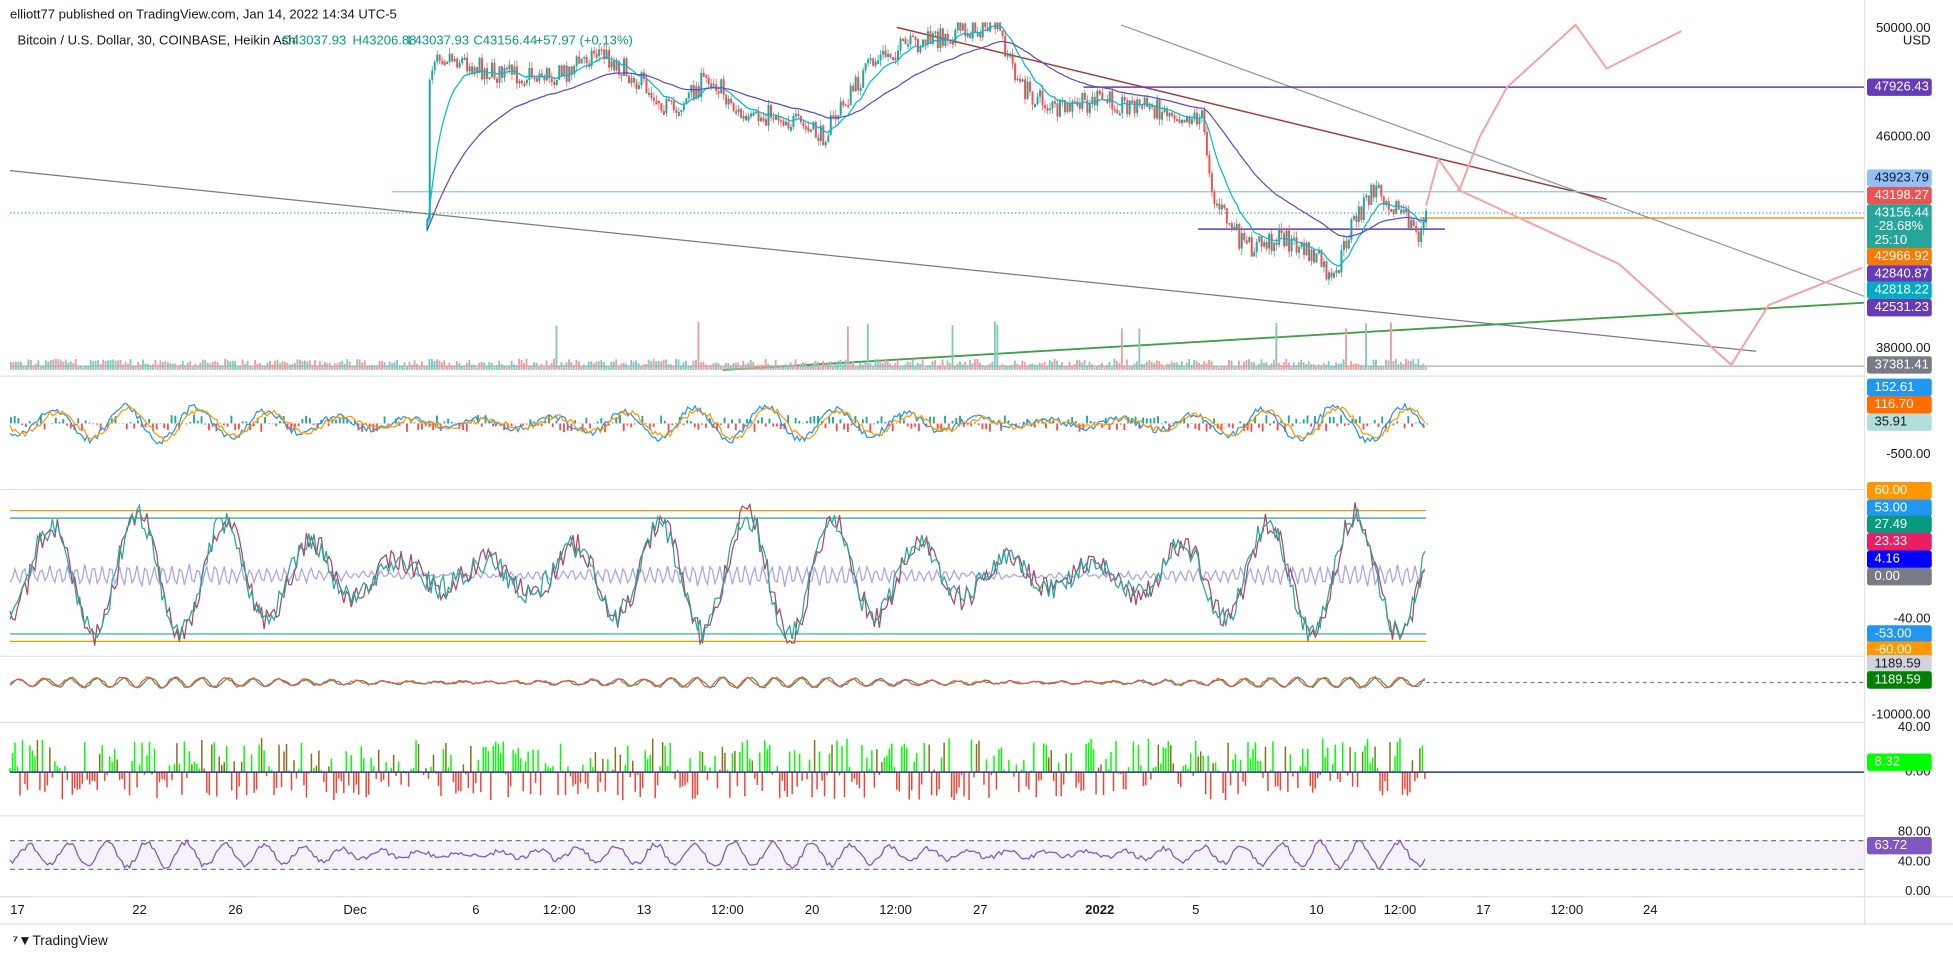  I want to click on drawing-line, so click(1251, 113).